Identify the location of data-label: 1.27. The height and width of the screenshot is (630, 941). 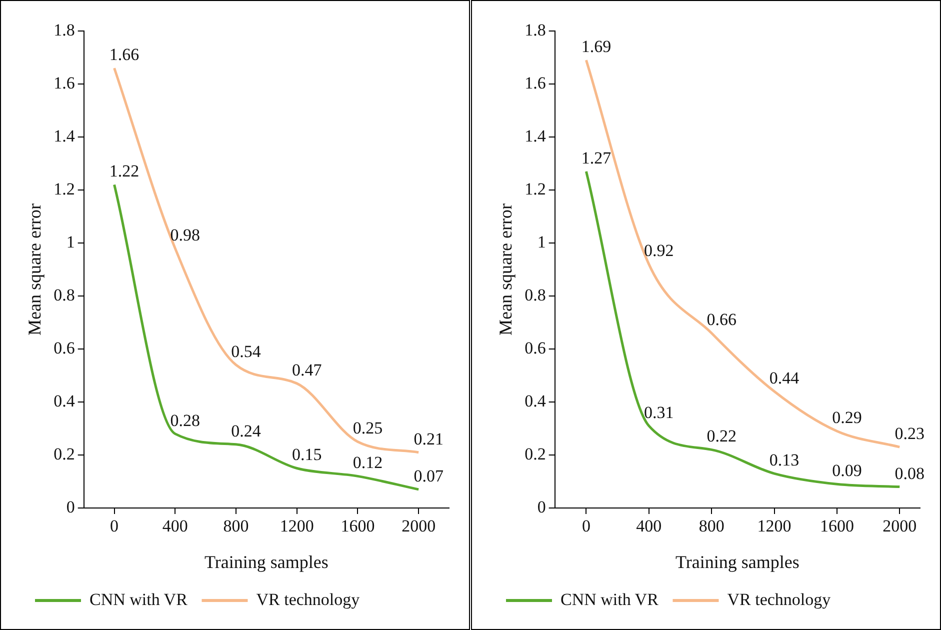
(596, 158).